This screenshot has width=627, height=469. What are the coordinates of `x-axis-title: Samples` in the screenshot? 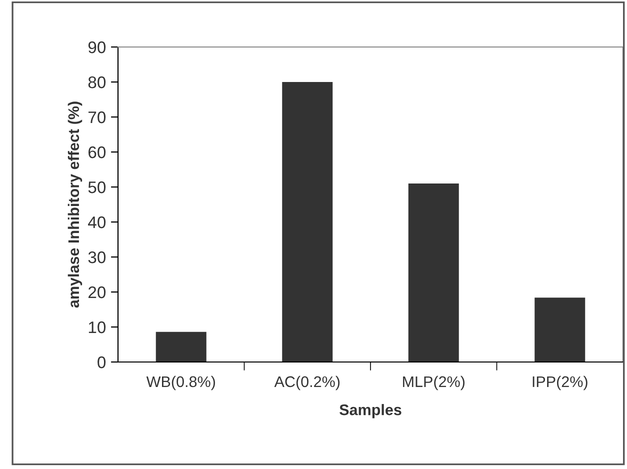 It's located at (371, 411).